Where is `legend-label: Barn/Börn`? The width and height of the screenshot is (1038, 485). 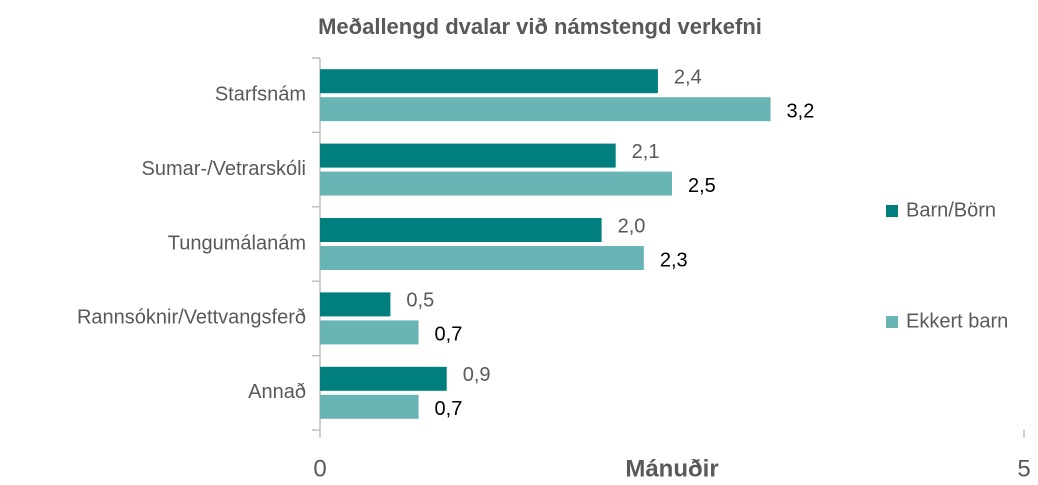 legend-label: Barn/Börn is located at coordinates (951, 210).